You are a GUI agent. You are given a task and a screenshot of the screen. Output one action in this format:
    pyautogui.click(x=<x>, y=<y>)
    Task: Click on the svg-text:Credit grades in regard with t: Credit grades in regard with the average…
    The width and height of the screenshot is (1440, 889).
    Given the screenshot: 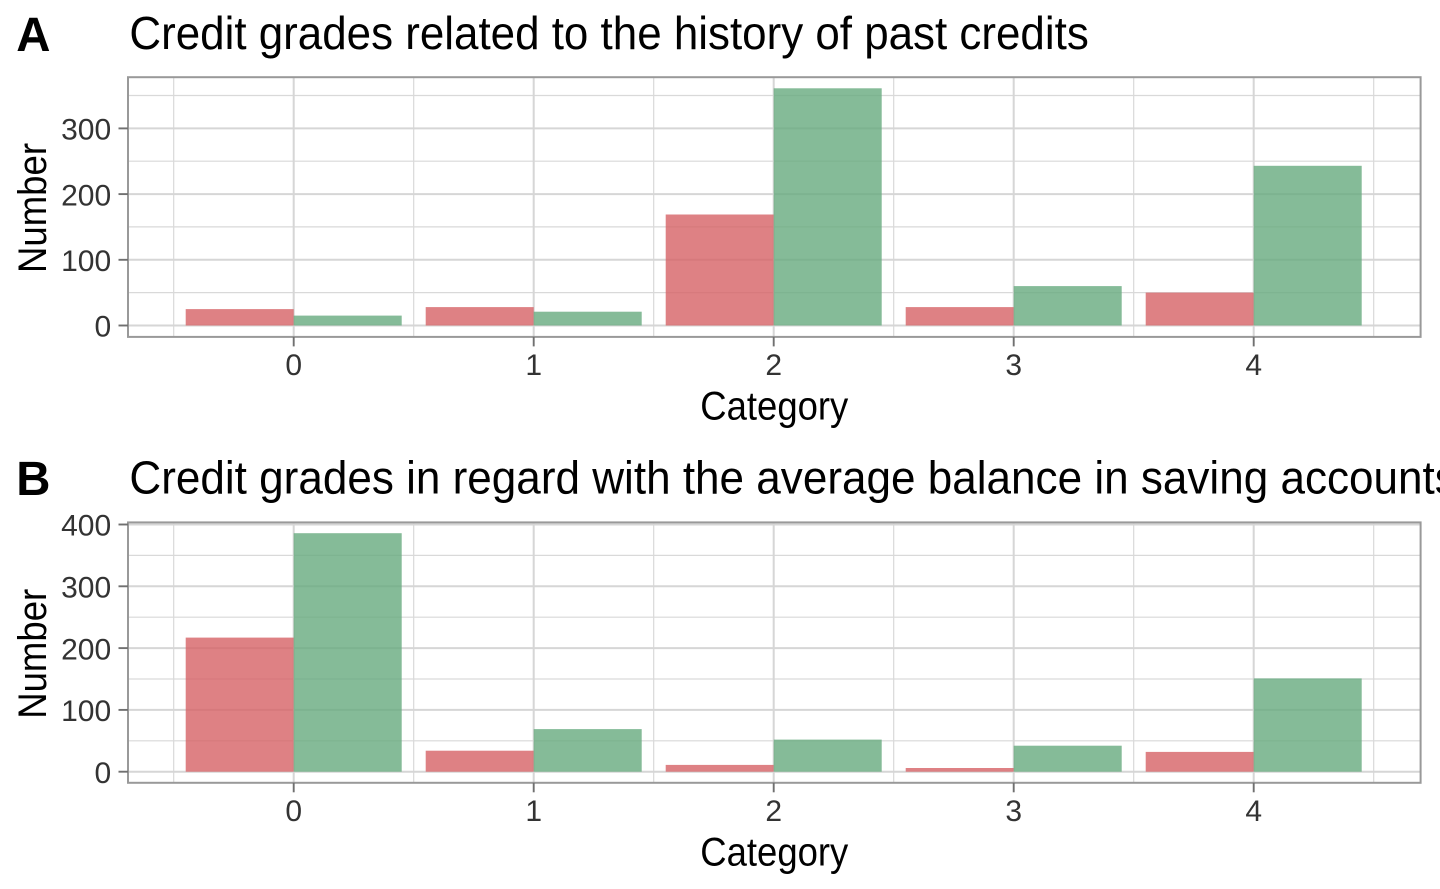 What is the action you would take?
    pyautogui.click(x=784, y=478)
    